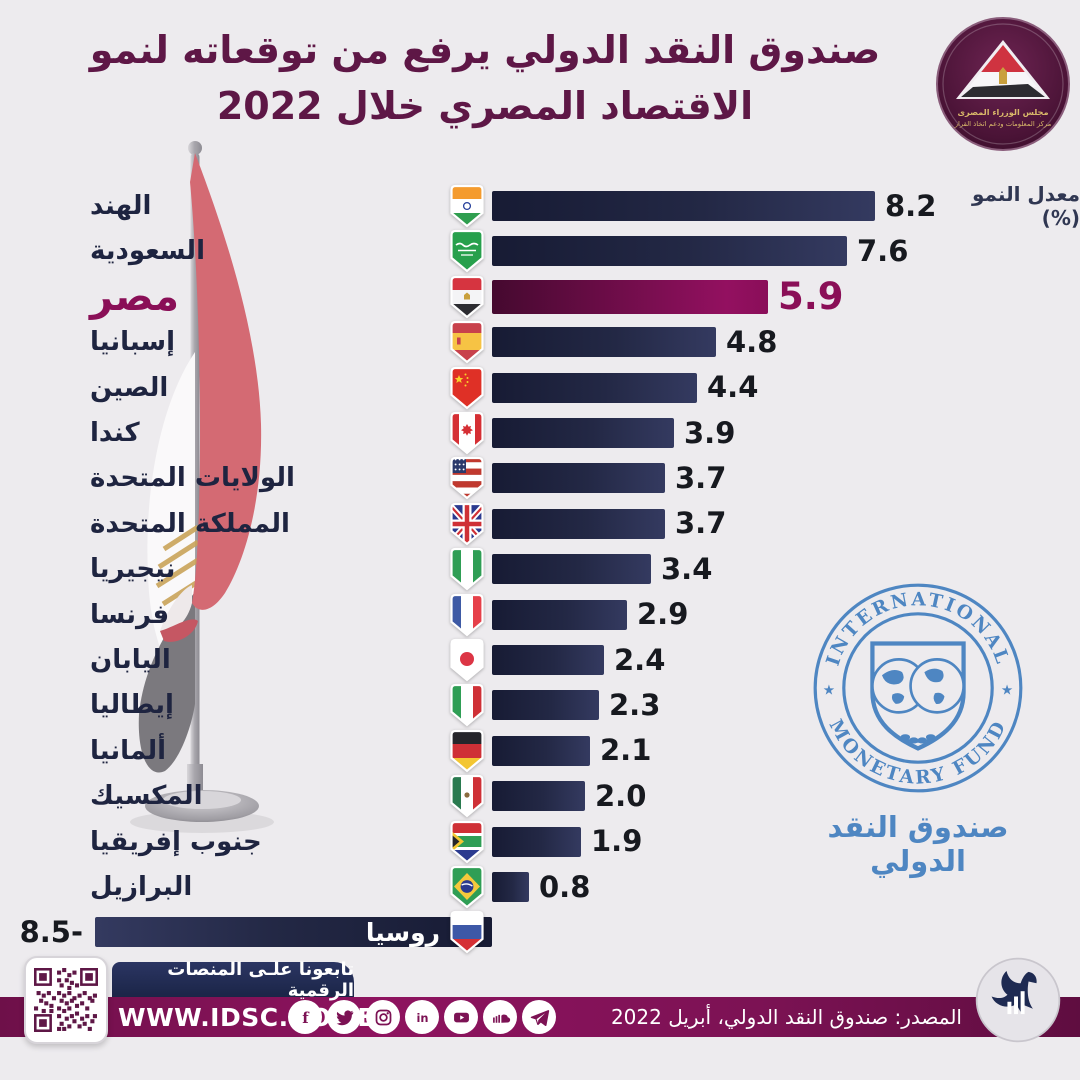 The height and width of the screenshot is (1080, 1080). What do you see at coordinates (911, 205) in the screenshot?
I see `value-label: 8.2` at bounding box center [911, 205].